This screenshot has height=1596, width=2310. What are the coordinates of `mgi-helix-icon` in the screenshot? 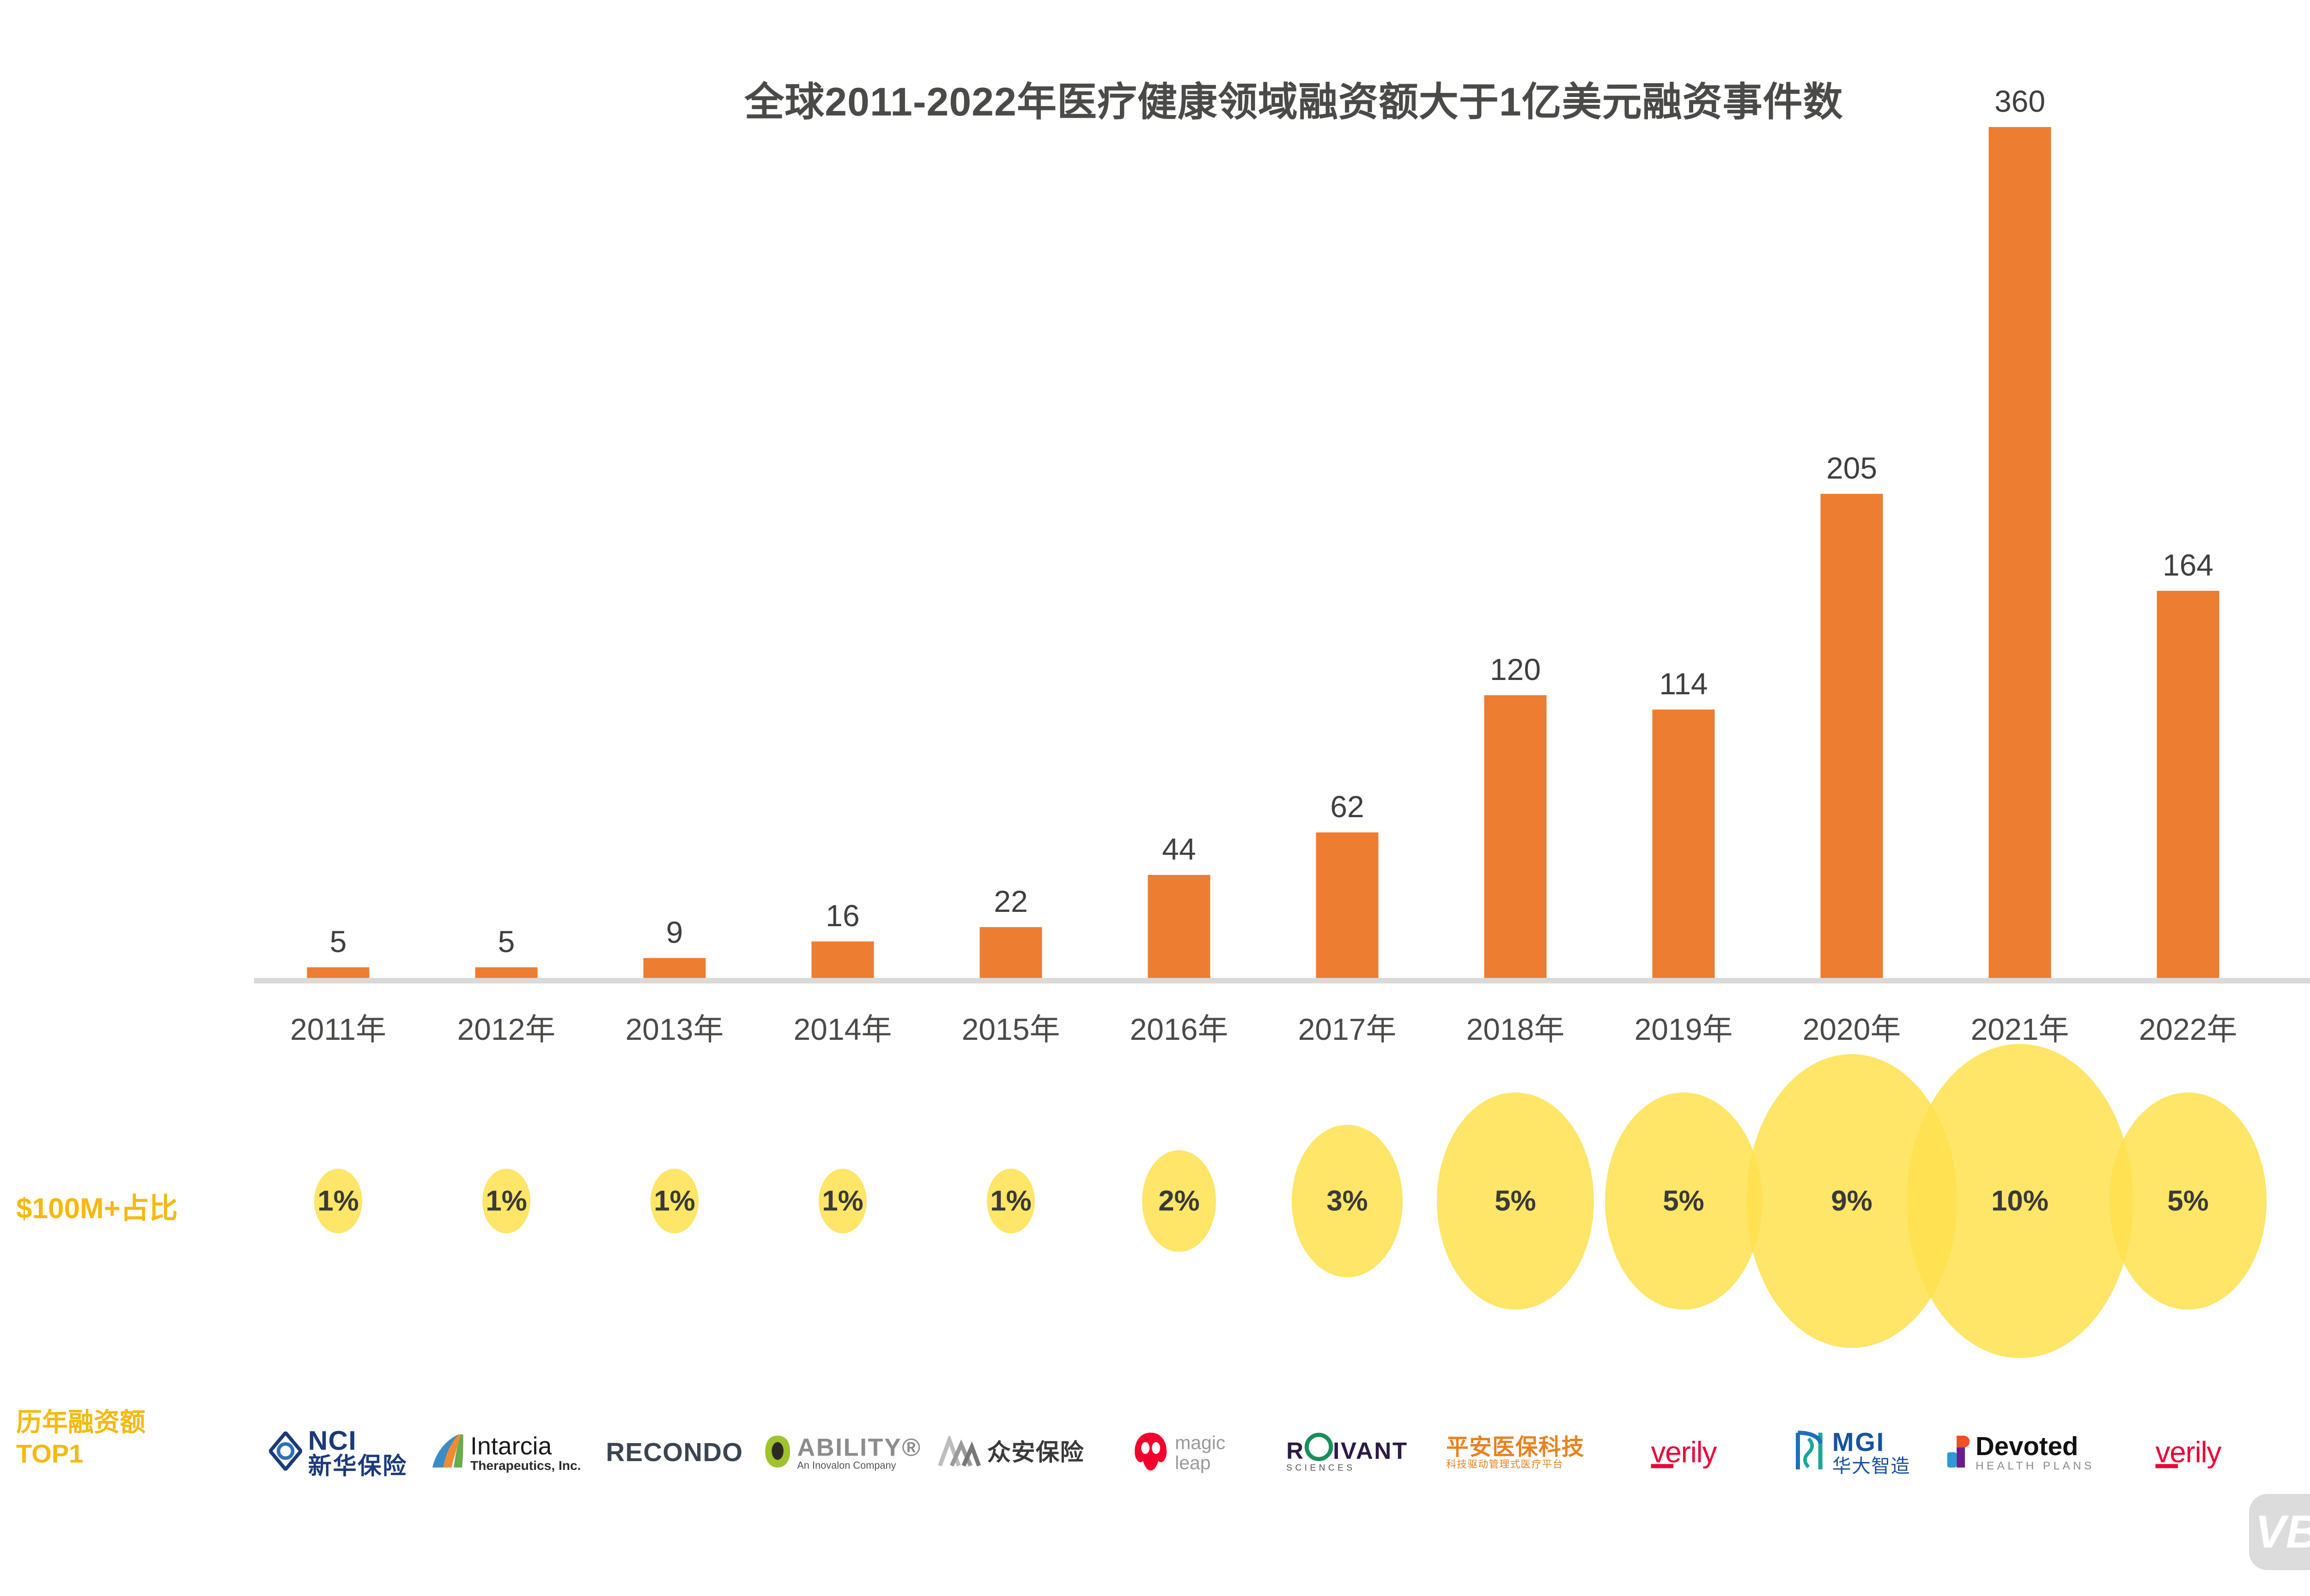 It's located at (1809, 1450).